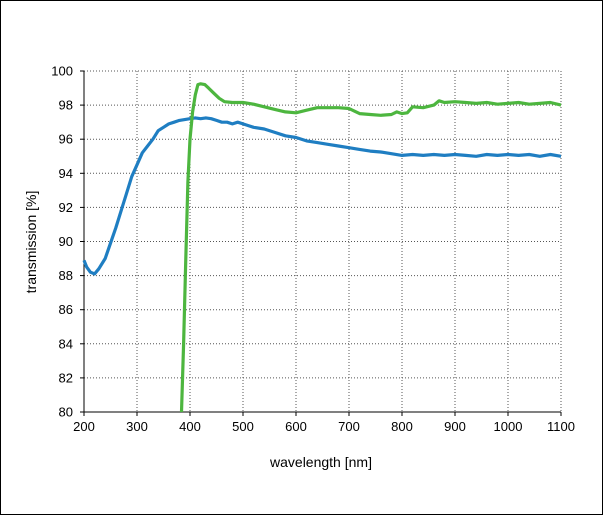 This screenshot has height=515, width=603. Describe the element at coordinates (66, 275) in the screenshot. I see `y-tick-label: 88` at that location.